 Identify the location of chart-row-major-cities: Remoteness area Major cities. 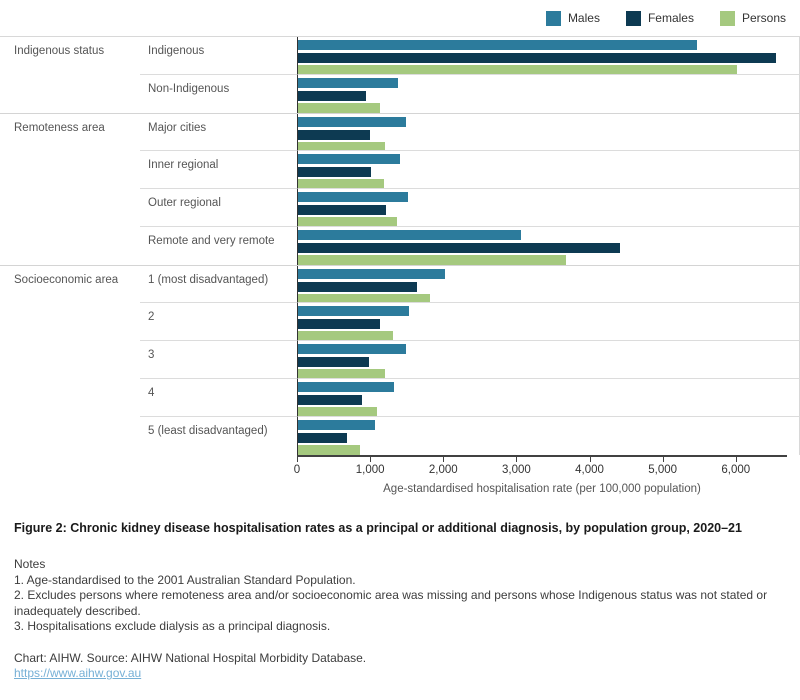
(400, 132).